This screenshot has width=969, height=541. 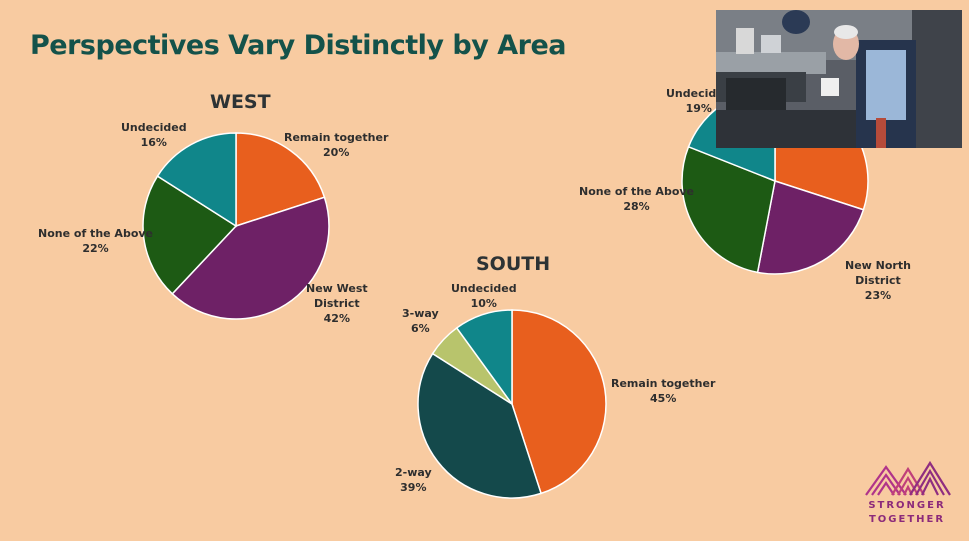 What do you see at coordinates (280, 180) in the screenshot?
I see `west-slice-remain-together` at bounding box center [280, 180].